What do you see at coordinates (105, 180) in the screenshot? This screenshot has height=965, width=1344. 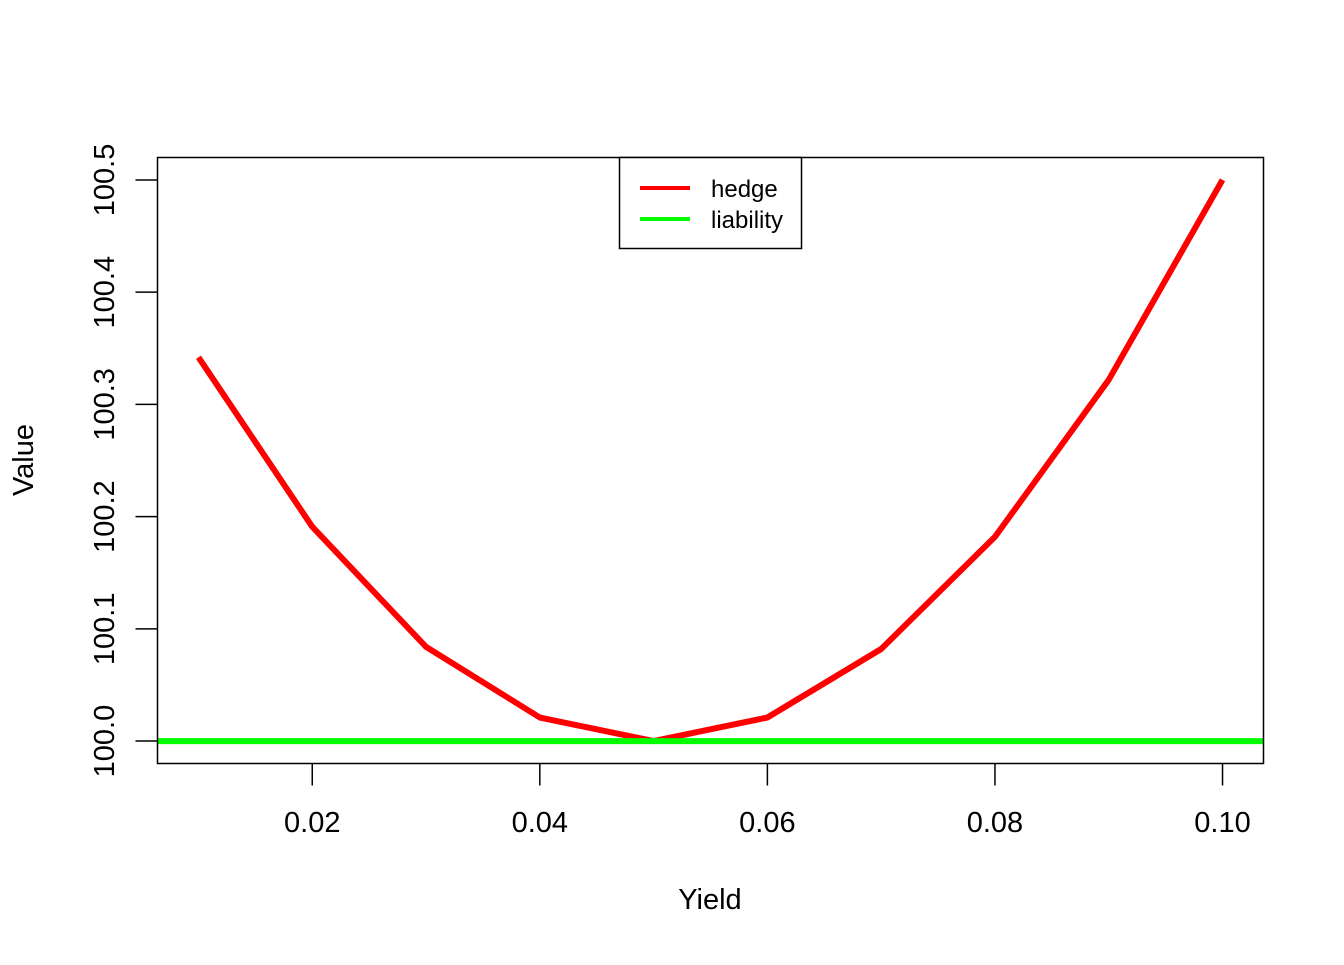 I see `y-tick-label: 100.5` at bounding box center [105, 180].